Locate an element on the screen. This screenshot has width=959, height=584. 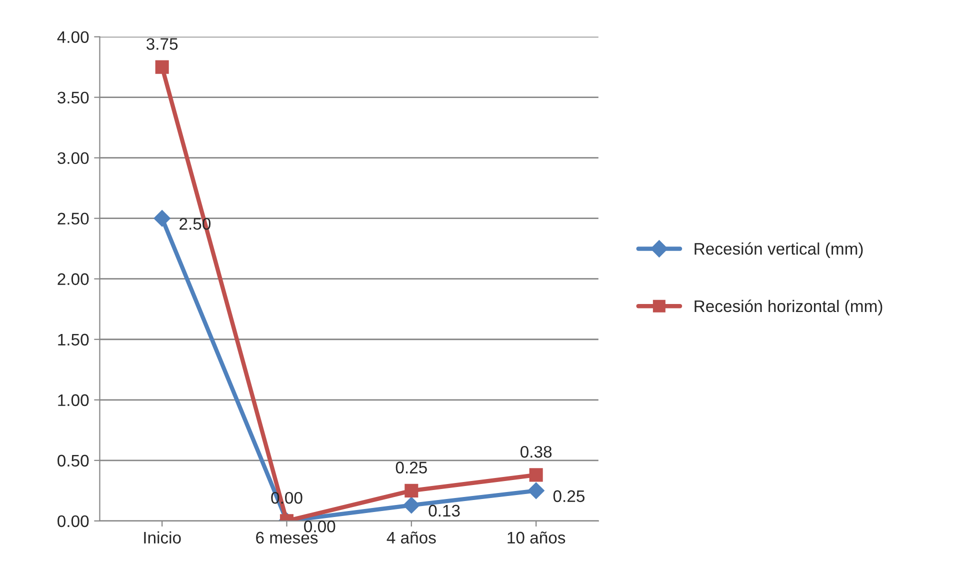
y-tick-label: 3.50 is located at coordinates (73, 98).